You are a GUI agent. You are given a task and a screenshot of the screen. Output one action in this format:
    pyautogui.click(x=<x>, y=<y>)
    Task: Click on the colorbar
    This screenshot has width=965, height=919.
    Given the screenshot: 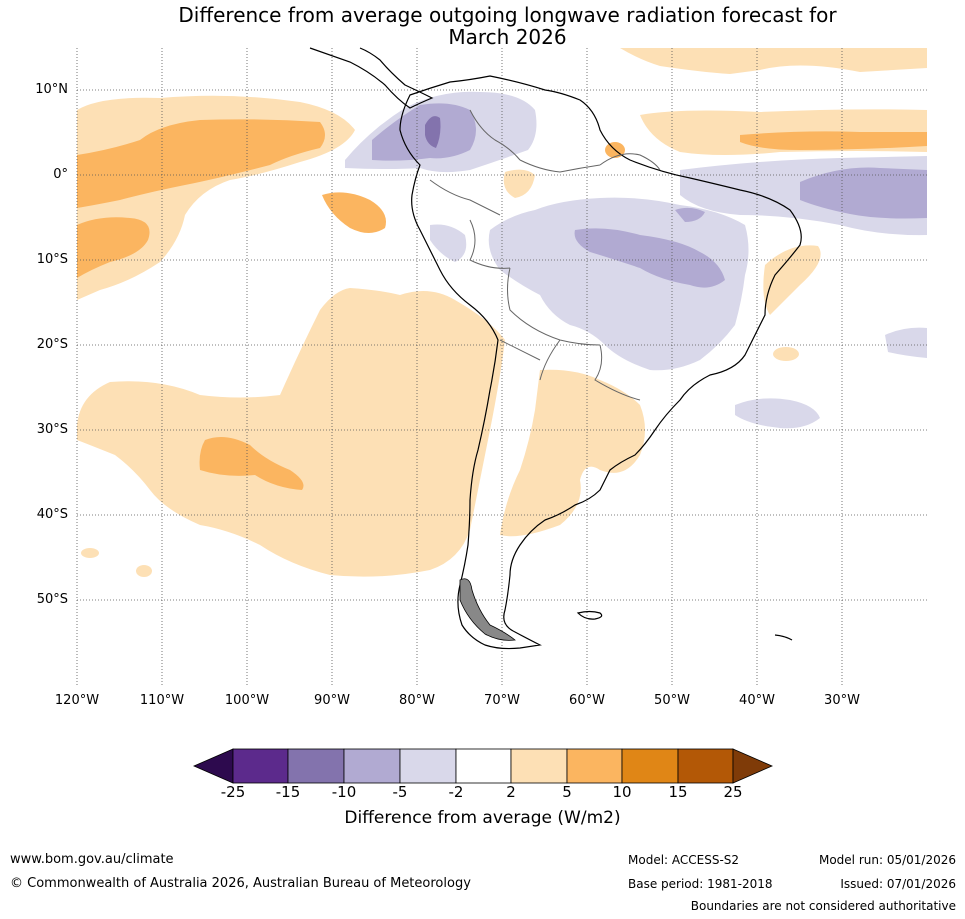 What is the action you would take?
    pyautogui.click(x=483, y=766)
    